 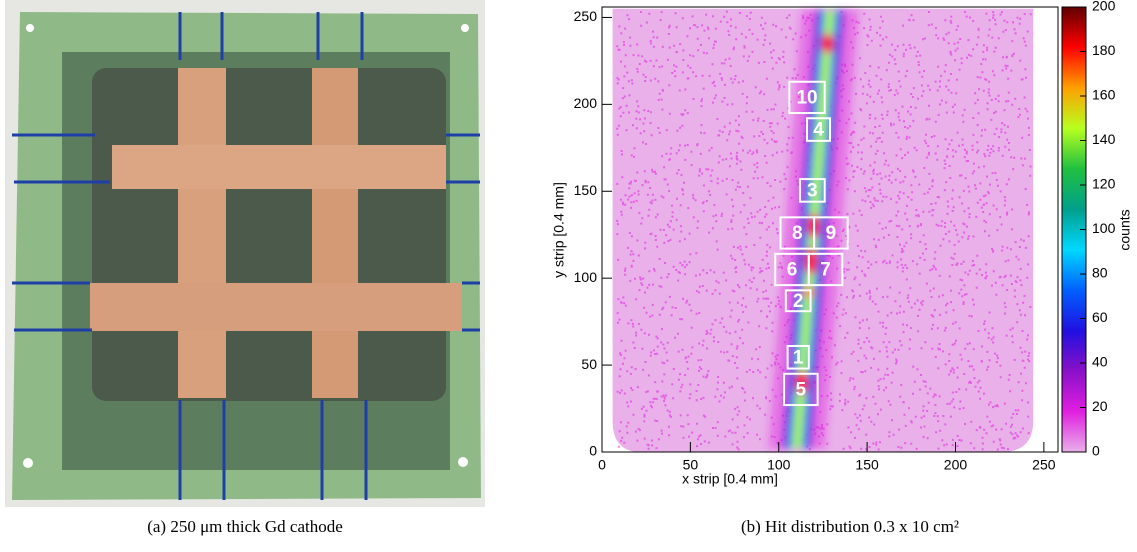 What do you see at coordinates (586, 190) in the screenshot?
I see `y-tick-label: 150` at bounding box center [586, 190].